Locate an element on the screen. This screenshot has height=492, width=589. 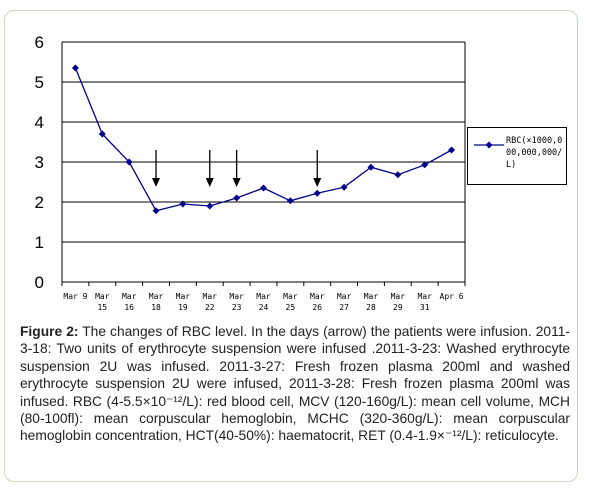
y-tick-label: 1 is located at coordinates (39, 242).